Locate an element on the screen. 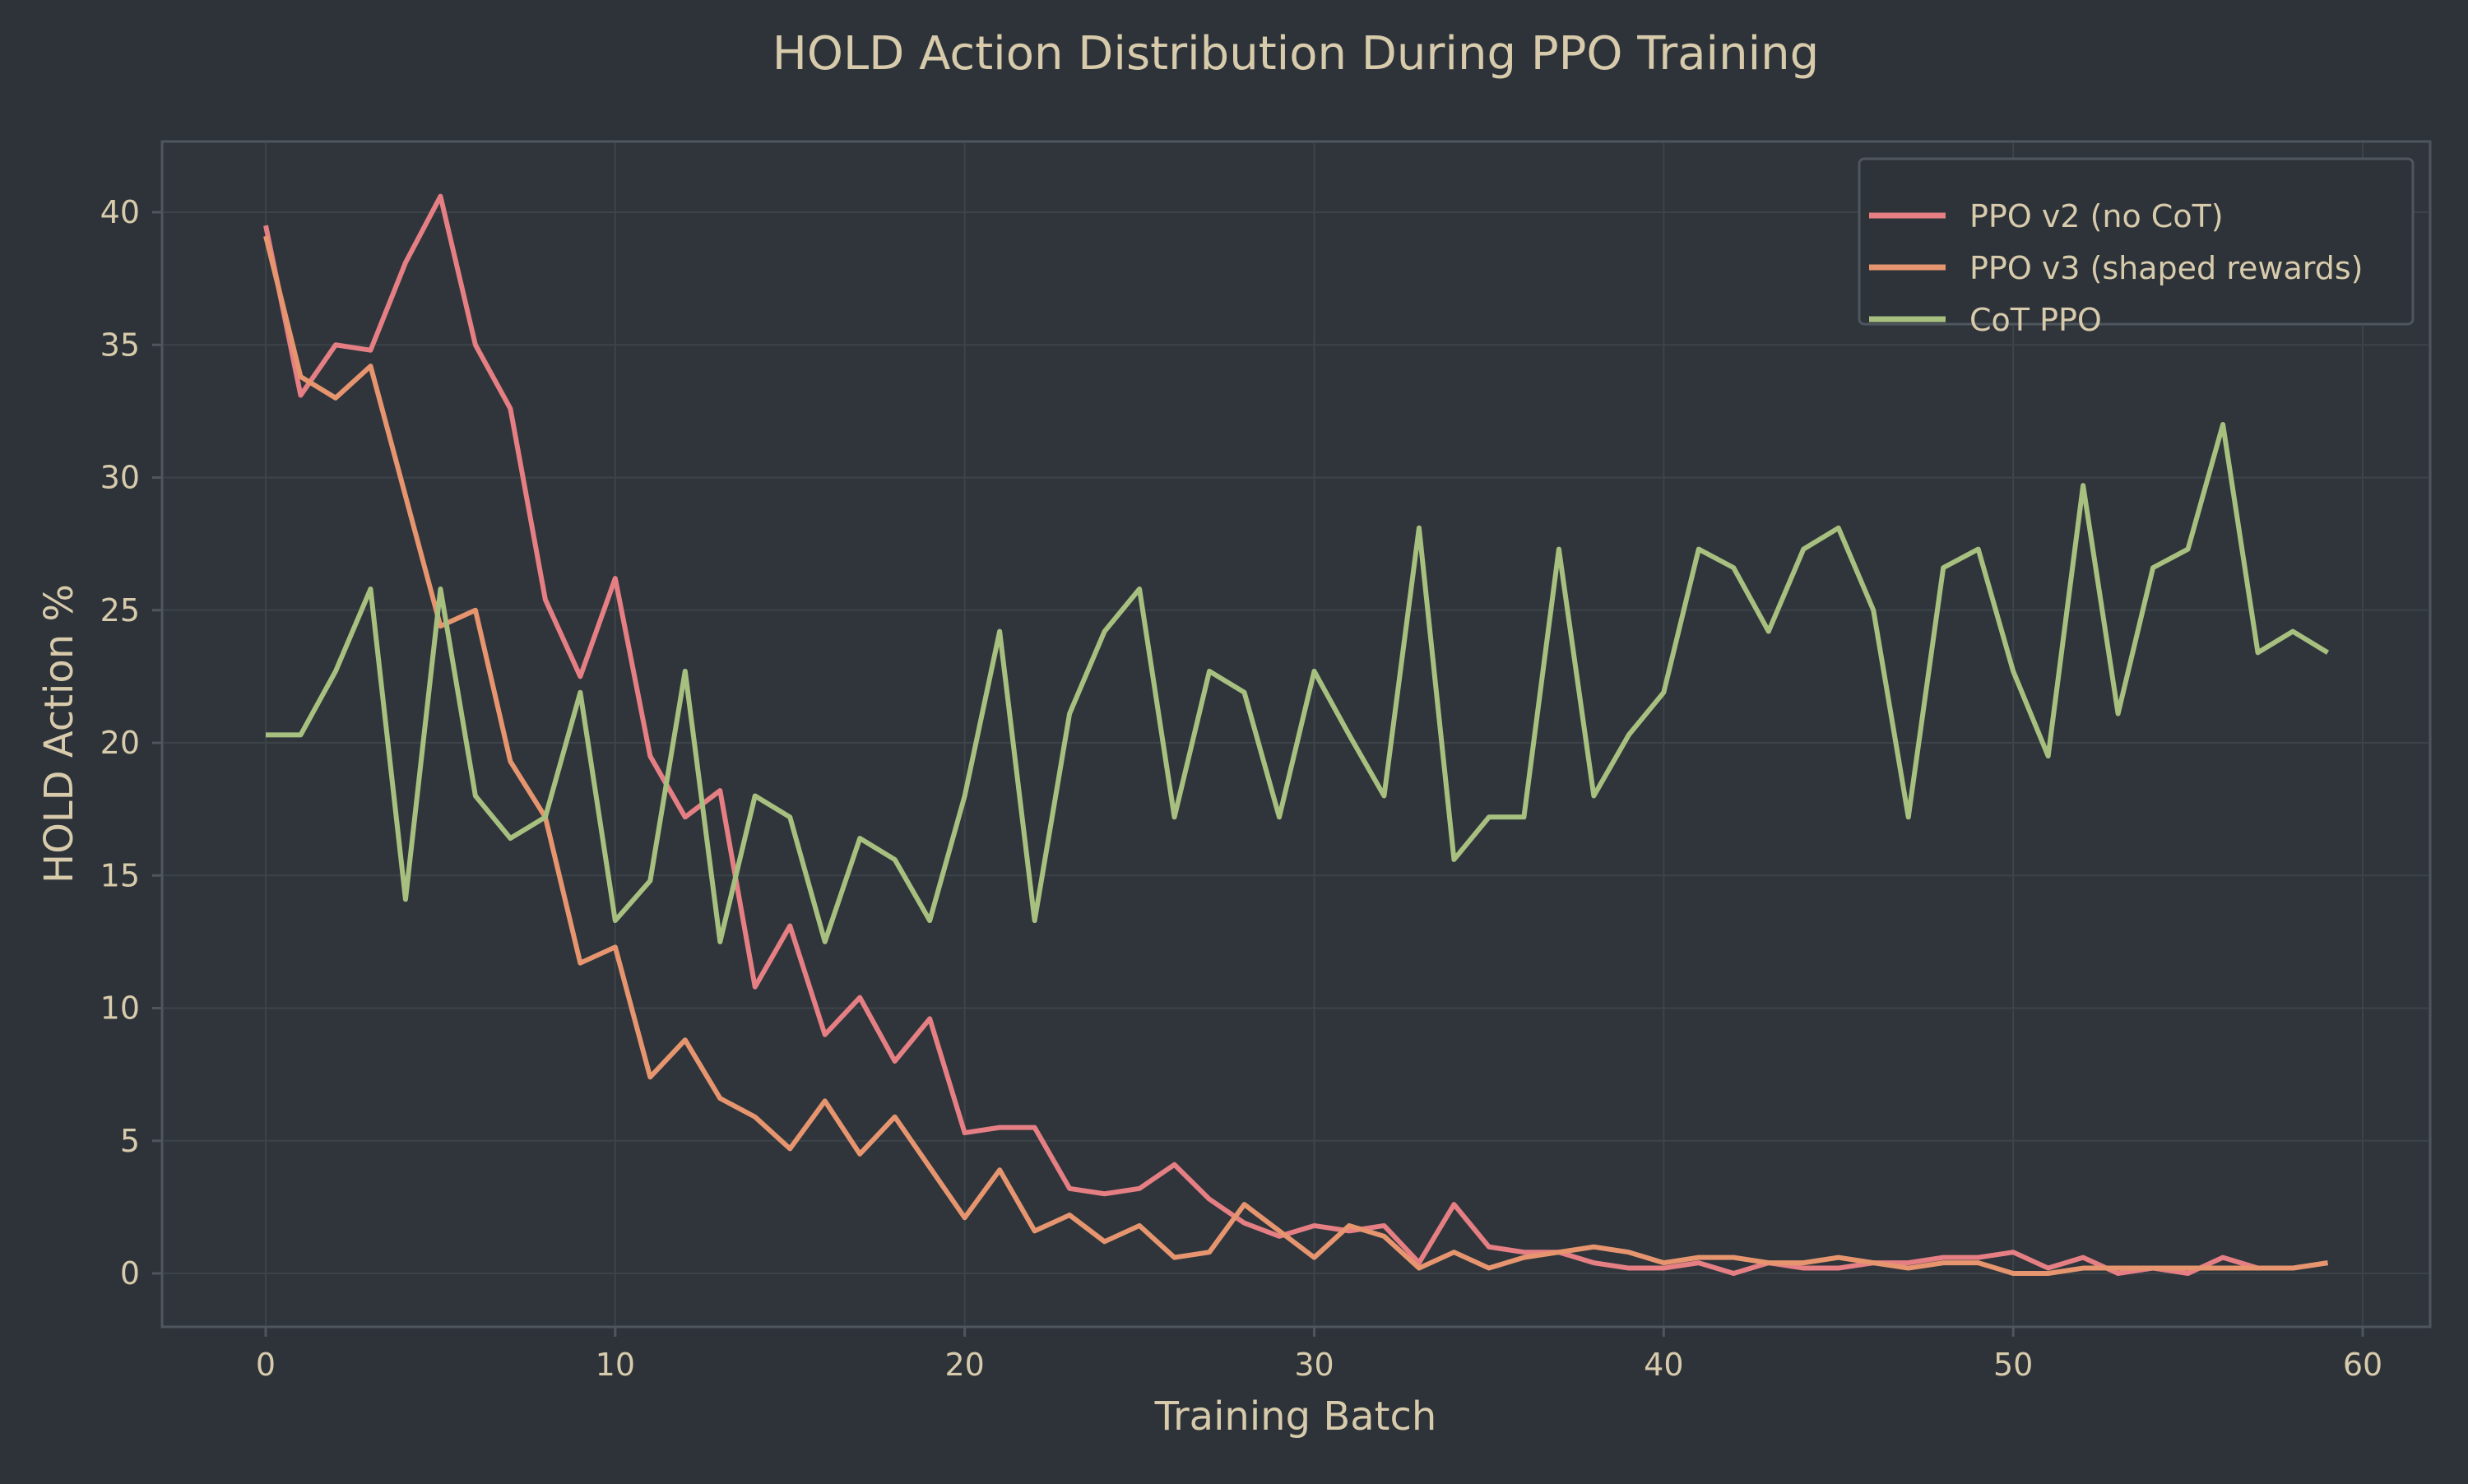 This screenshot has width=2468, height=1484. x-tick-label: 10 is located at coordinates (615, 1365).